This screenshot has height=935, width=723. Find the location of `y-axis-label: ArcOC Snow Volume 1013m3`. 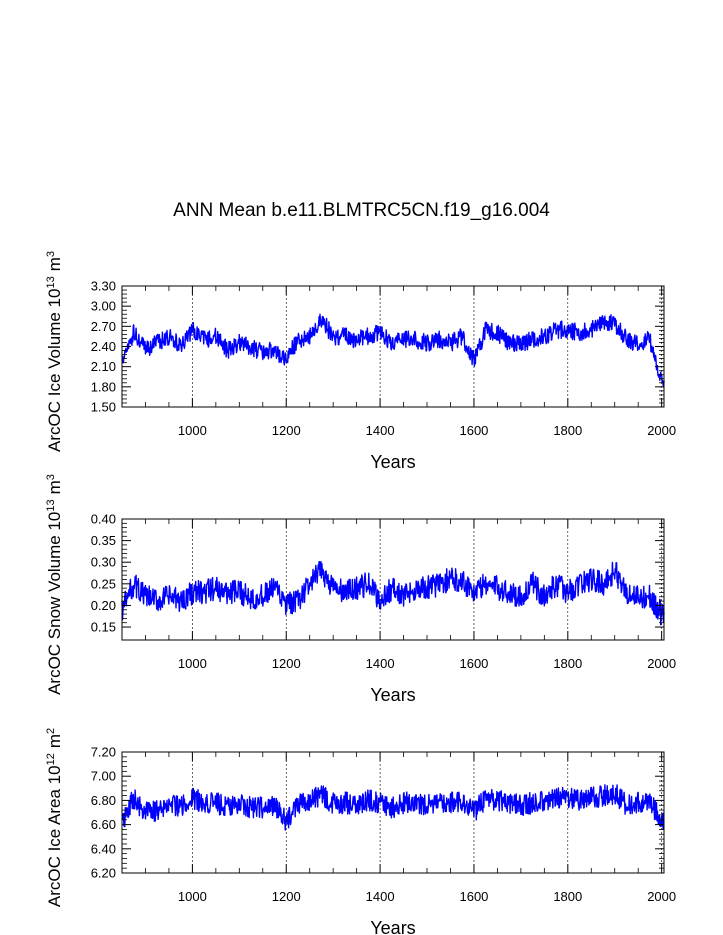

y-axis-label: ArcOC Snow Volume 1013m3 is located at coordinates (54, 584).